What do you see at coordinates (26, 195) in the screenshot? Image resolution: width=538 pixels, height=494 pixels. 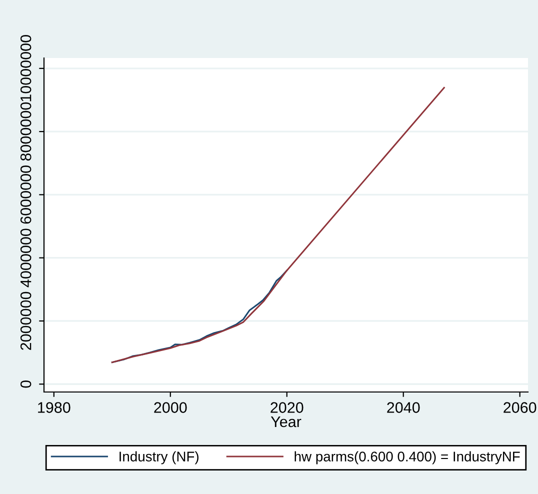 I see `y-tick-label: 6000000` at bounding box center [26, 195].